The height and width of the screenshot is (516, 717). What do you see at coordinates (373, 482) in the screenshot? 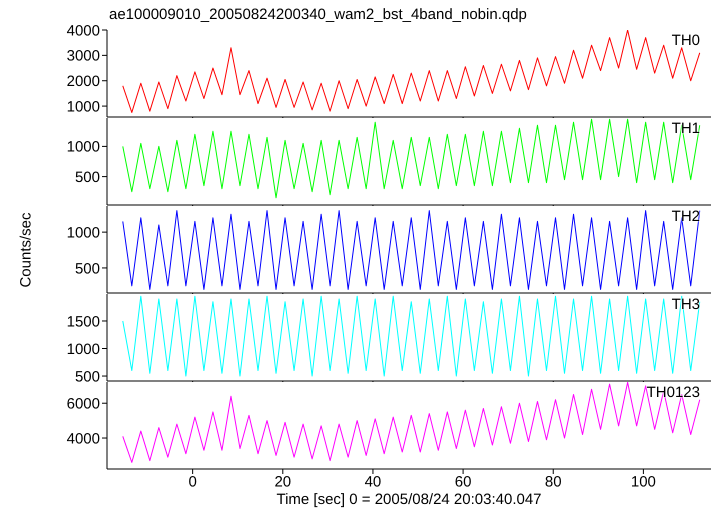
I see `x-tick-label: 40` at bounding box center [373, 482].